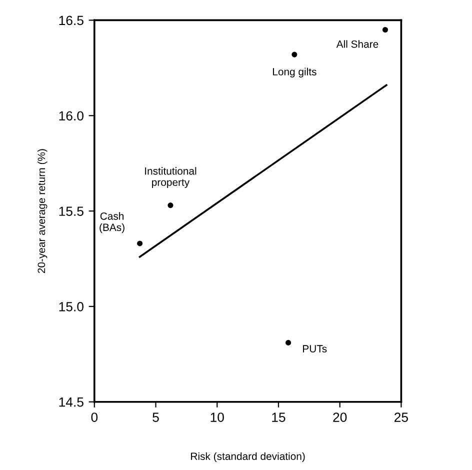 The image size is (472, 470). Describe the element at coordinates (71, 402) in the screenshot. I see `y-tick-label: 14.5` at that location.